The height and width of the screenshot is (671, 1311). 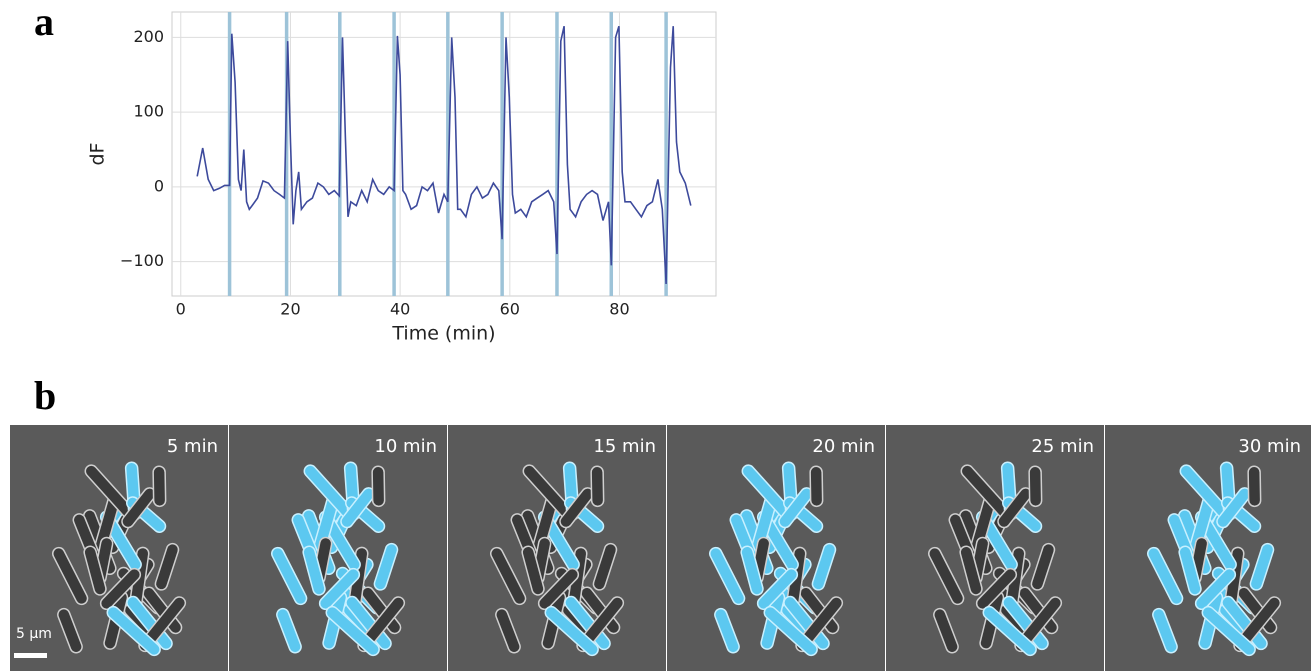 I want to click on y-tick-label: −100, so click(x=142, y=260).